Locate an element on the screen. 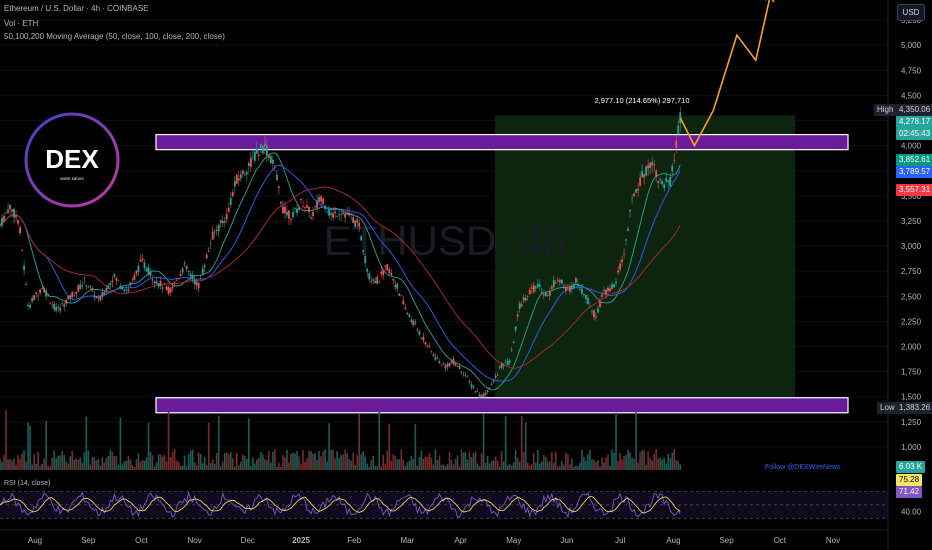  price-tag: 1,383.26 is located at coordinates (914, 408).